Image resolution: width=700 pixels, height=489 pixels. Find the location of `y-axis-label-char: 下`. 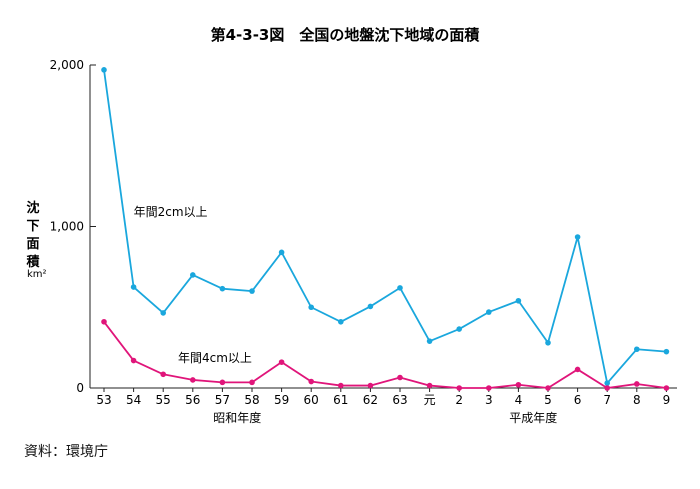

y-axis-label-char: 下 is located at coordinates (32, 226).